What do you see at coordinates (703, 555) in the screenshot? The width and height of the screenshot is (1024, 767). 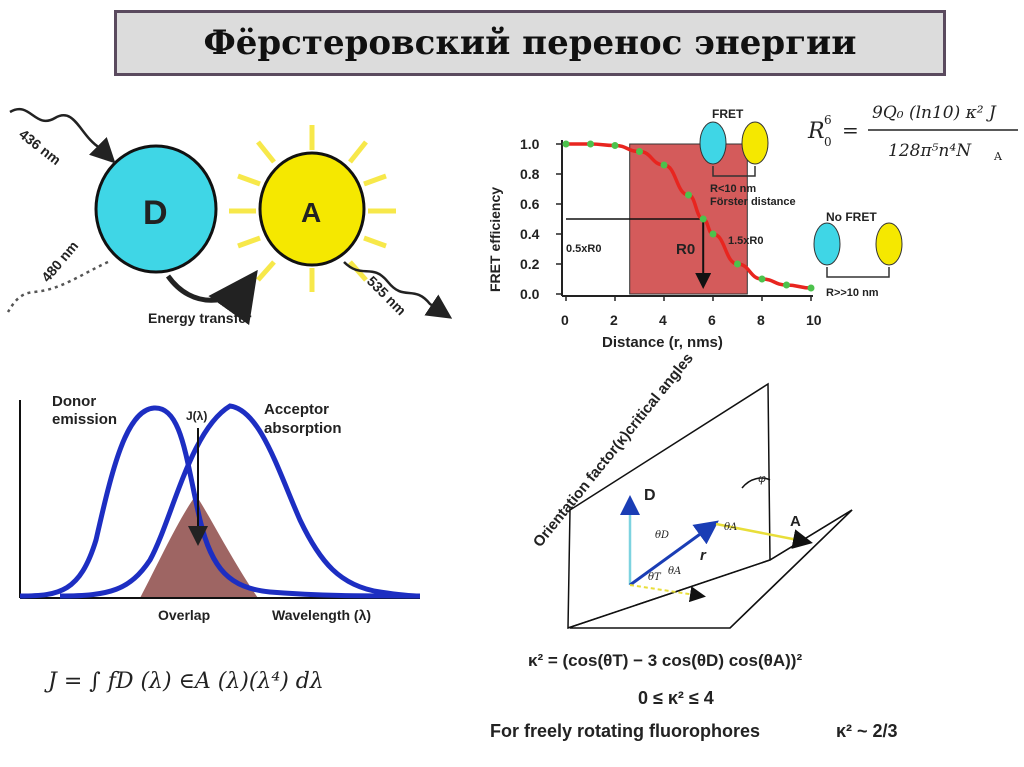 I see `r-label: r` at bounding box center [703, 555].